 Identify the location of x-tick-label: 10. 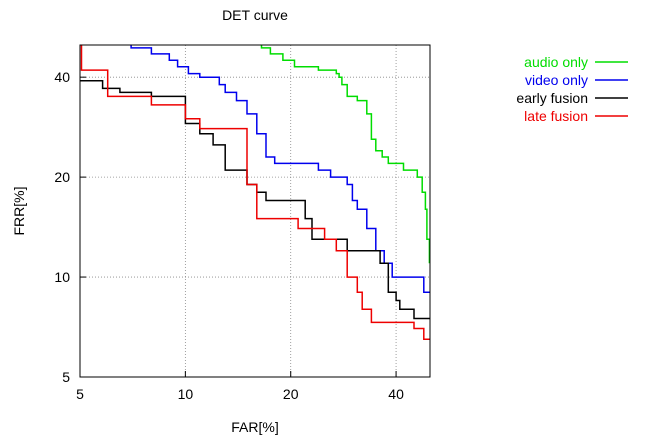
(186, 394).